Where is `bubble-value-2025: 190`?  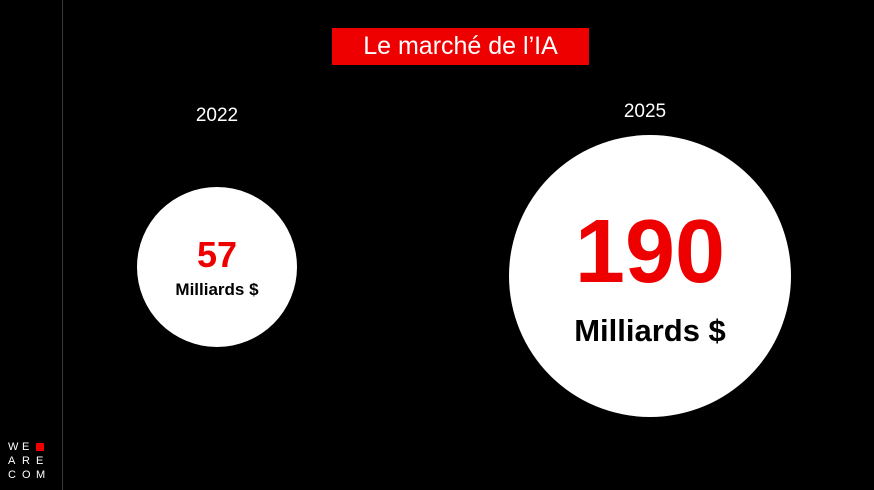
bubble-value-2025: 190 is located at coordinates (650, 251).